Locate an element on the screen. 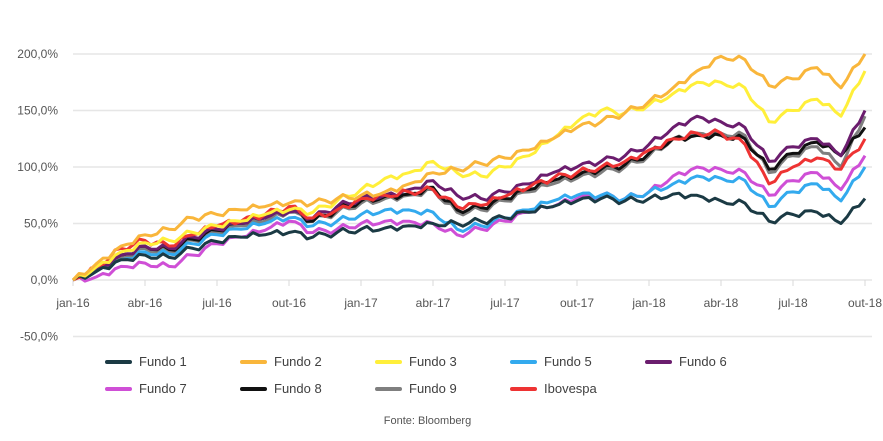 The width and height of the screenshot is (883, 441). legend-item-ibovespa: Ibovespa is located at coordinates (553, 388).